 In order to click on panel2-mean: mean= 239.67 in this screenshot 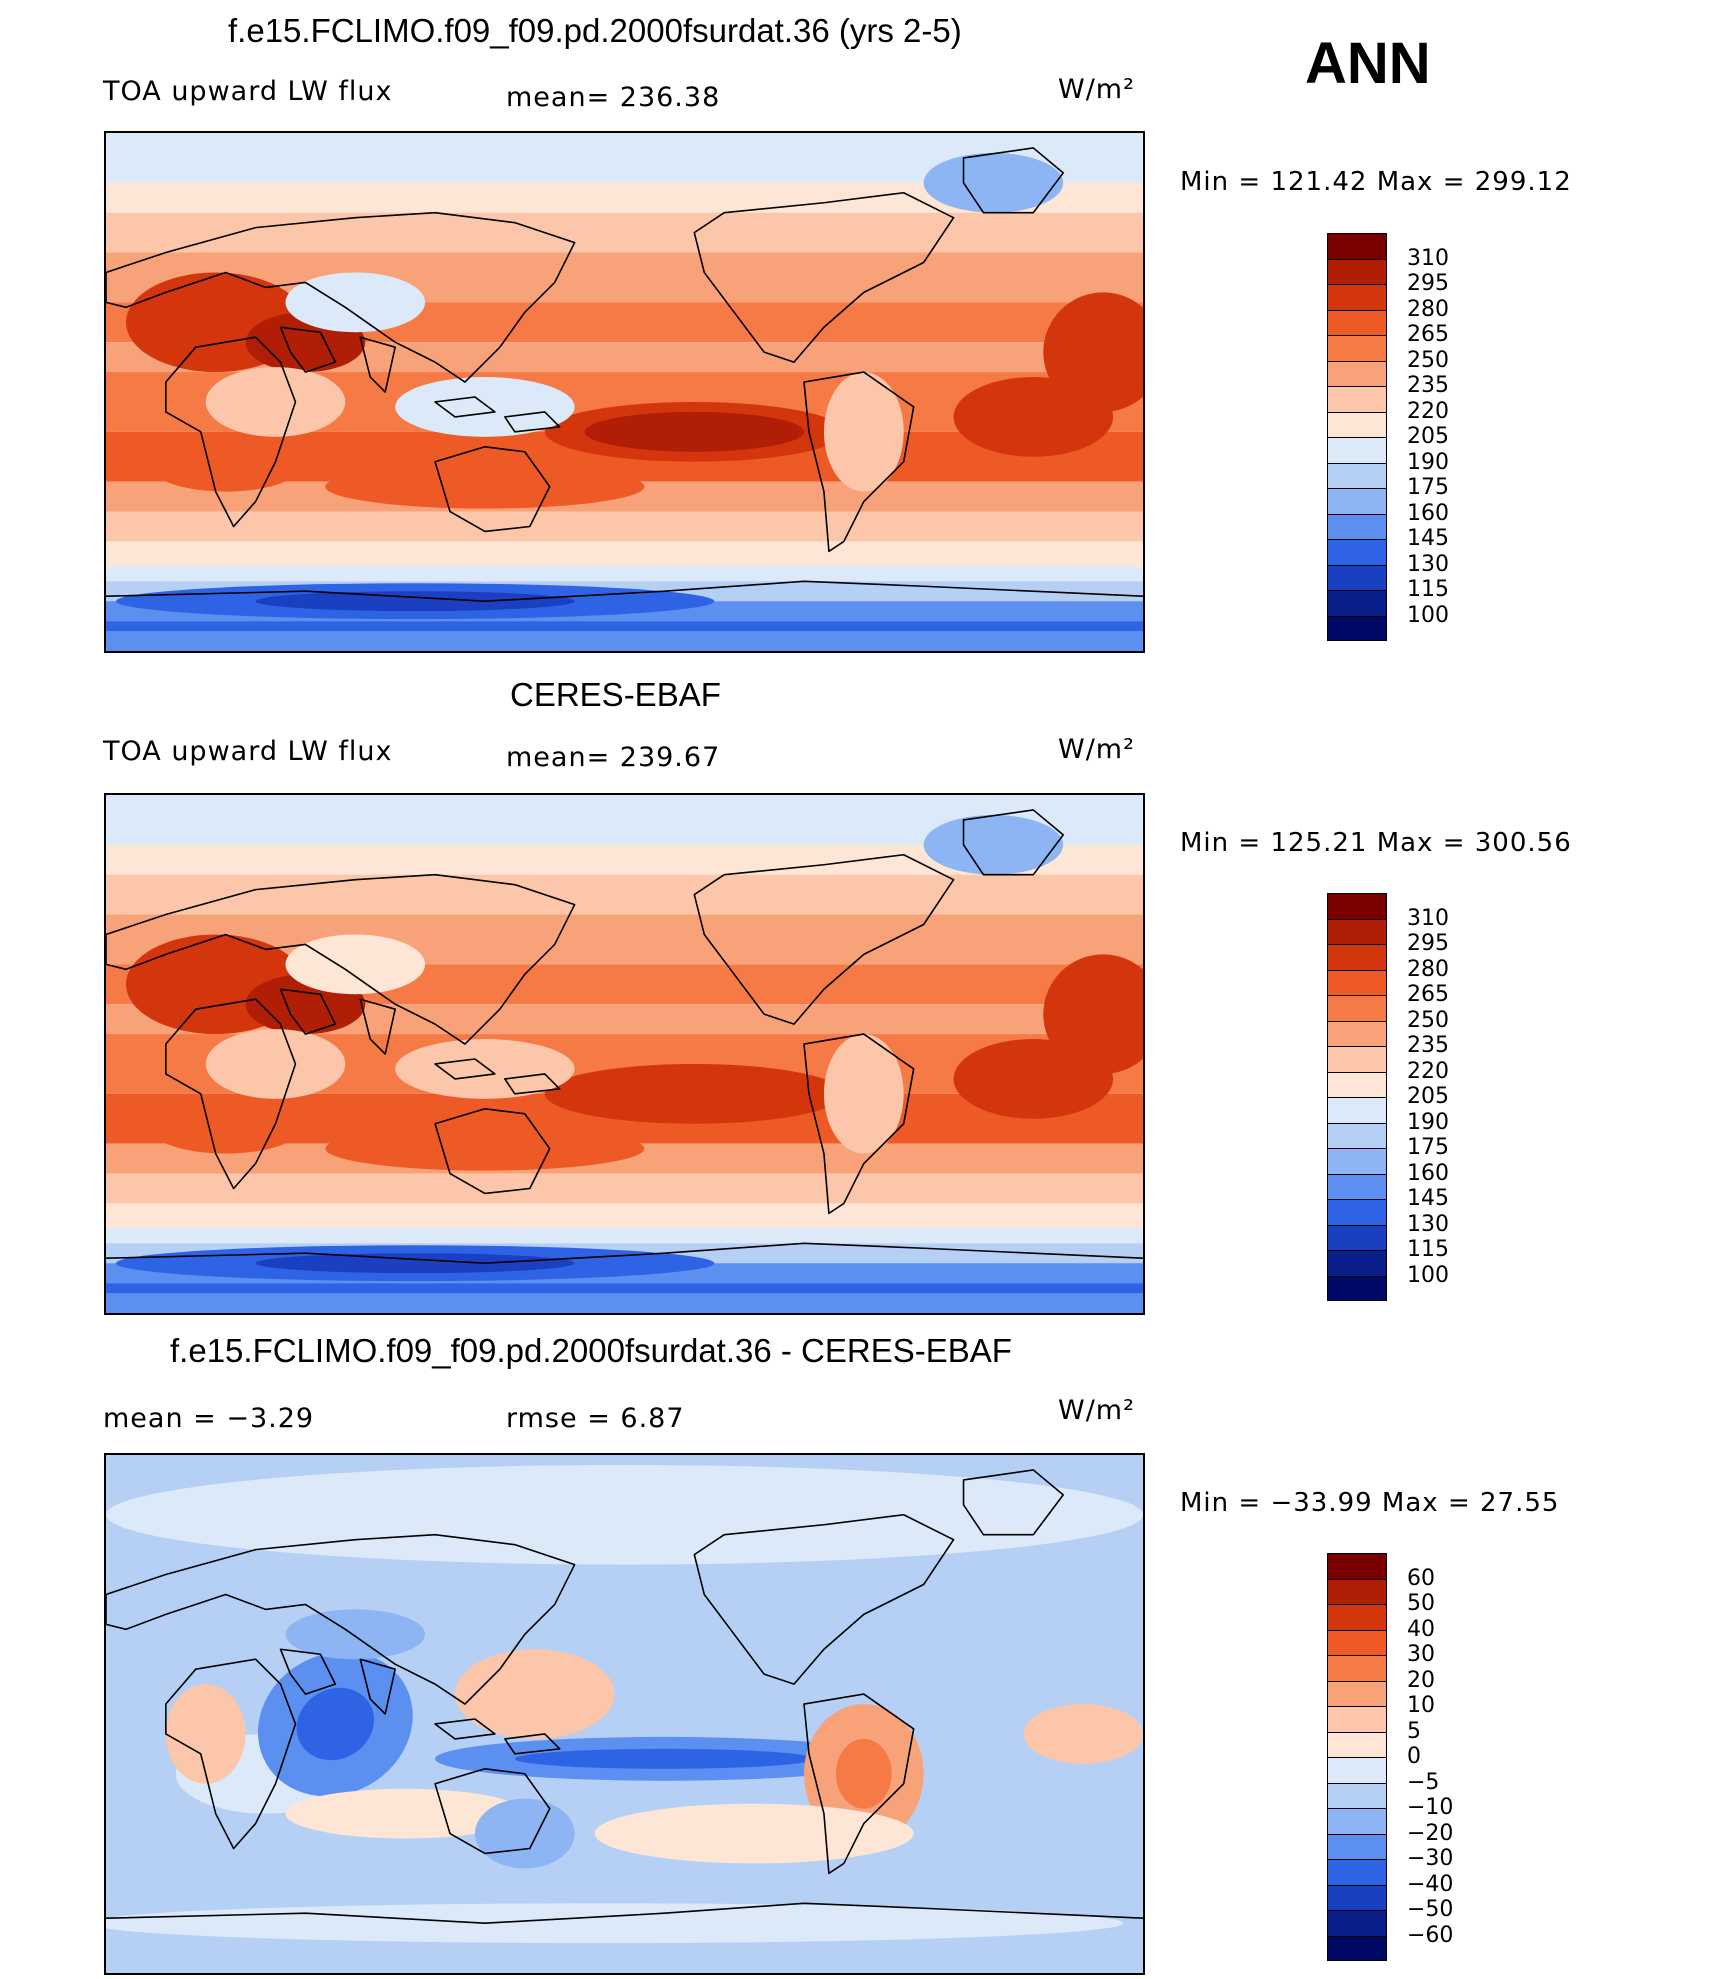, I will do `click(613, 757)`.